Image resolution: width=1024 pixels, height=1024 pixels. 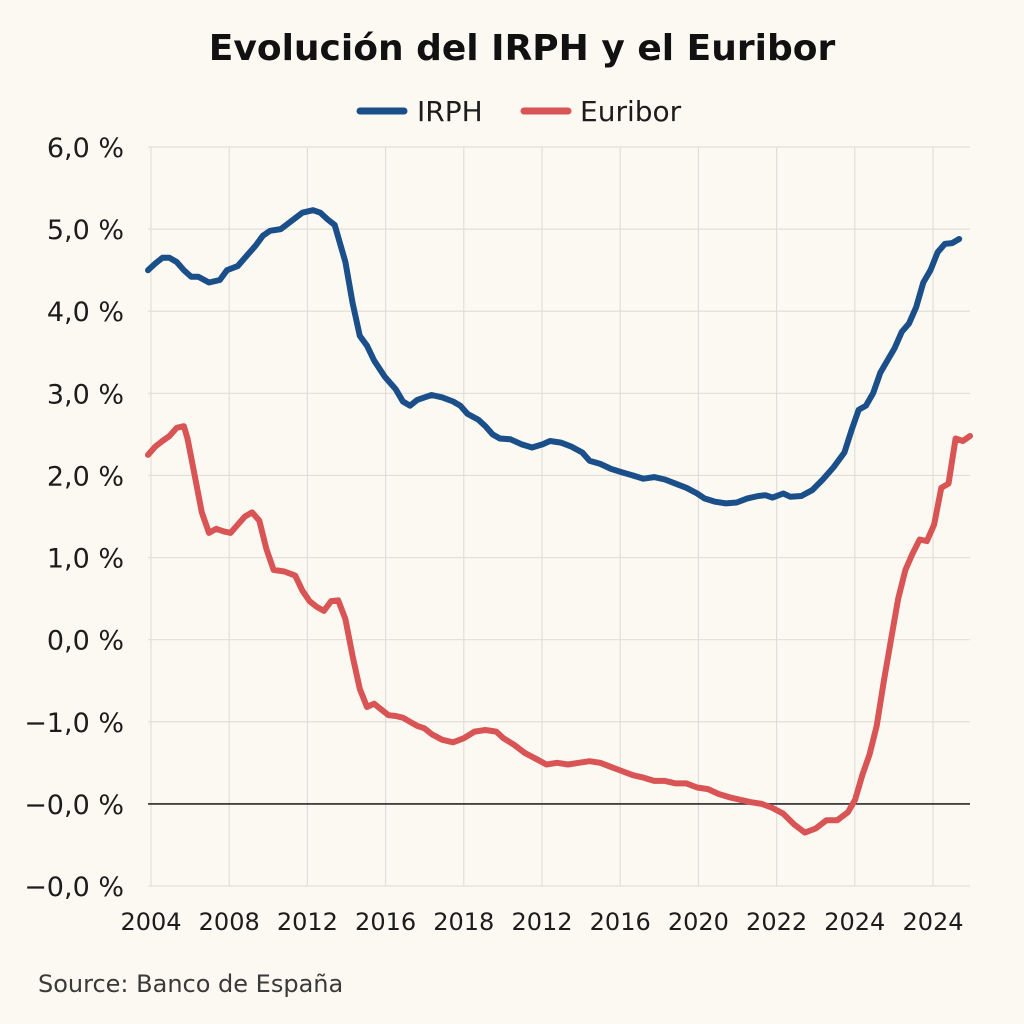 What do you see at coordinates (190, 984) in the screenshot?
I see `source-note: Source: Banco de España` at bounding box center [190, 984].